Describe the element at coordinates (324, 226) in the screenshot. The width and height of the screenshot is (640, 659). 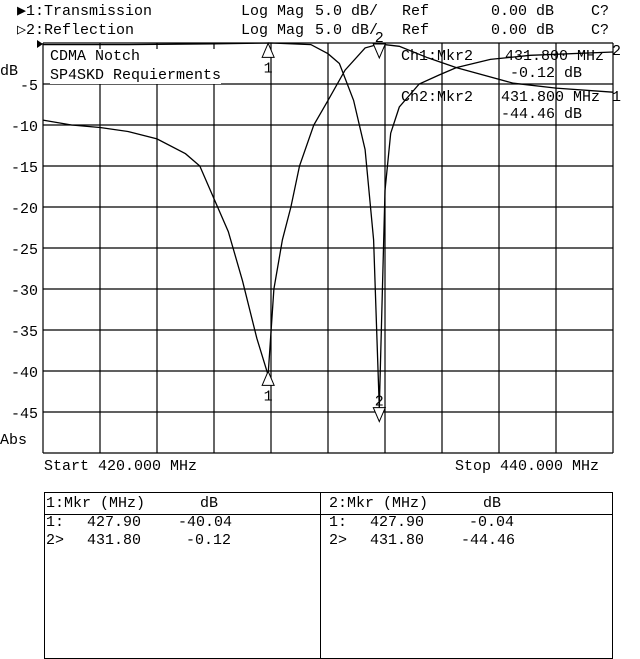
I see `markers: 1 1 2 2` at that location.